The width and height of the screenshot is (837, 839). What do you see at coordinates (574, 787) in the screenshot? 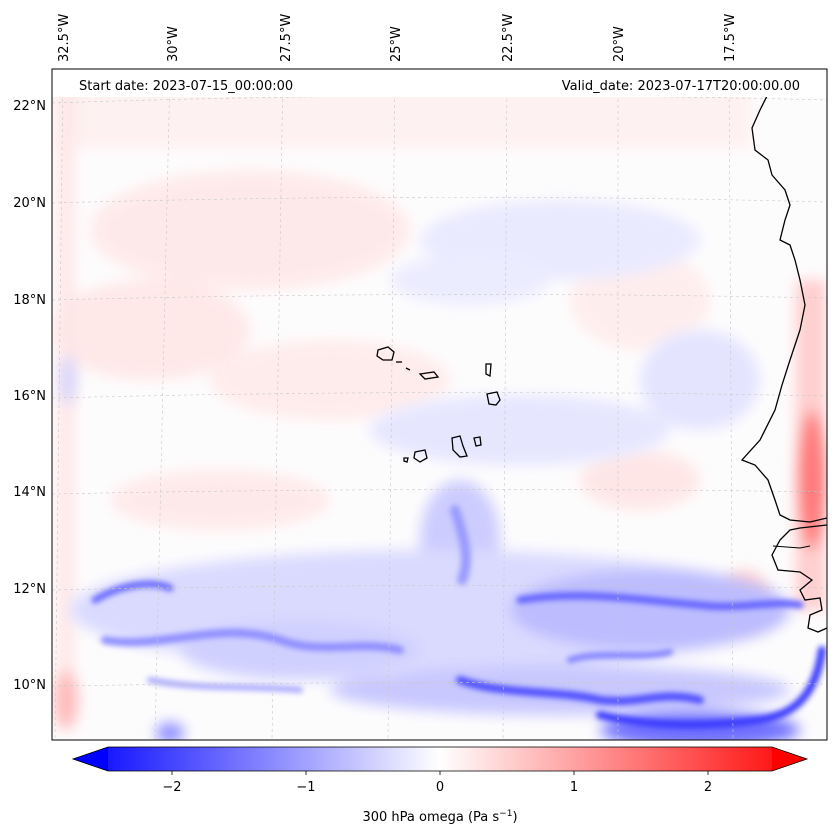
I see `colorbar-tick-1: 1` at bounding box center [574, 787].